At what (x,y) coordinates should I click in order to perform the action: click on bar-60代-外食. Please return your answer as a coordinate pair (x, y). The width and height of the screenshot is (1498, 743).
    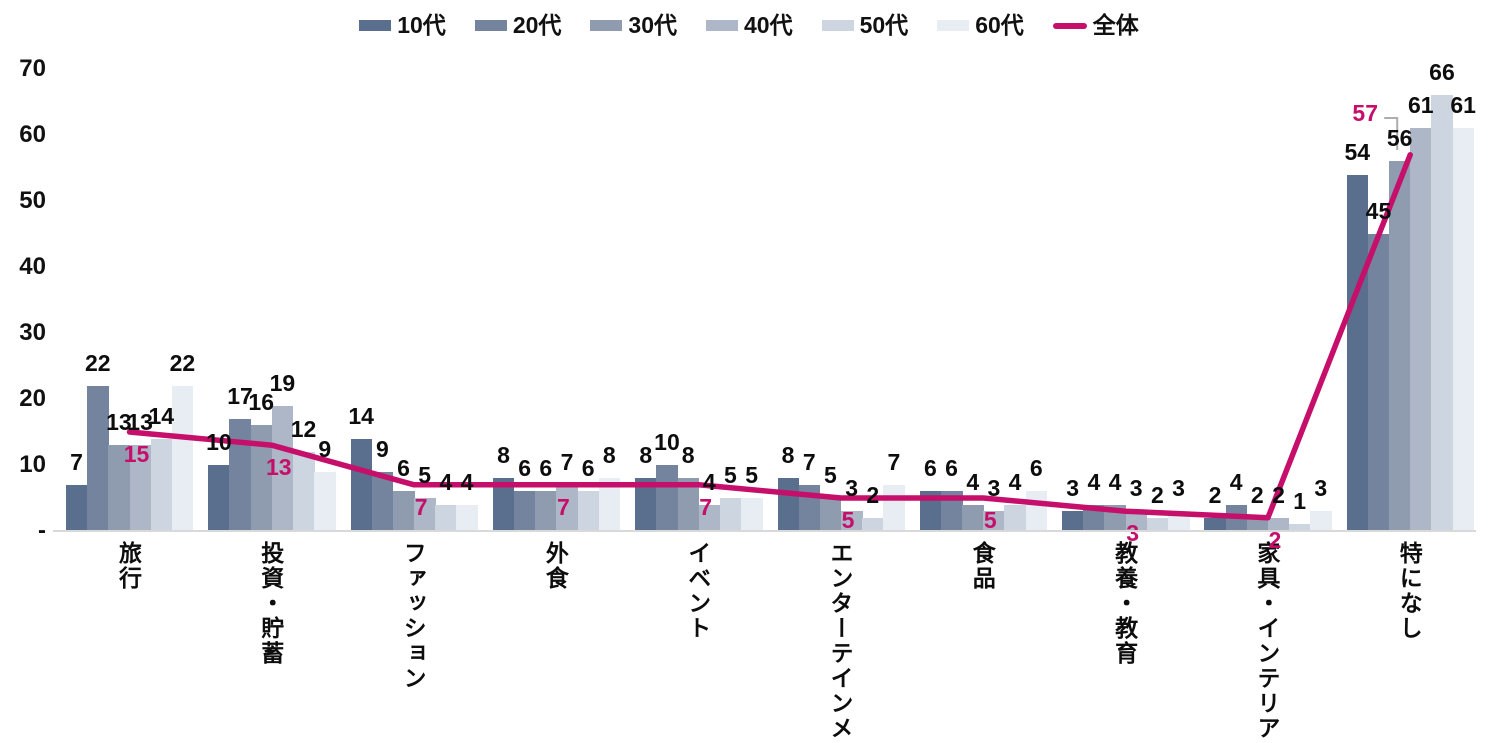
    Looking at the image, I should click on (609, 504).